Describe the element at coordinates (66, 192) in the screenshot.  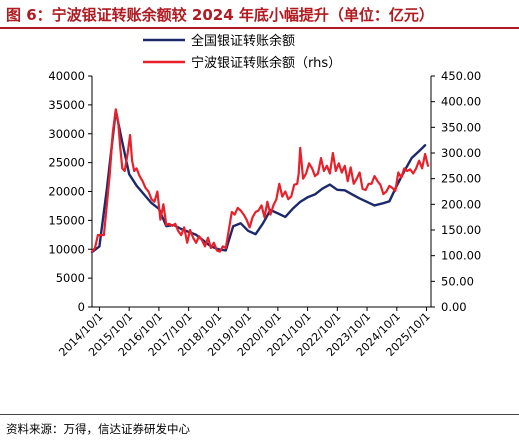
I see `left-tick-label: 20000` at that location.